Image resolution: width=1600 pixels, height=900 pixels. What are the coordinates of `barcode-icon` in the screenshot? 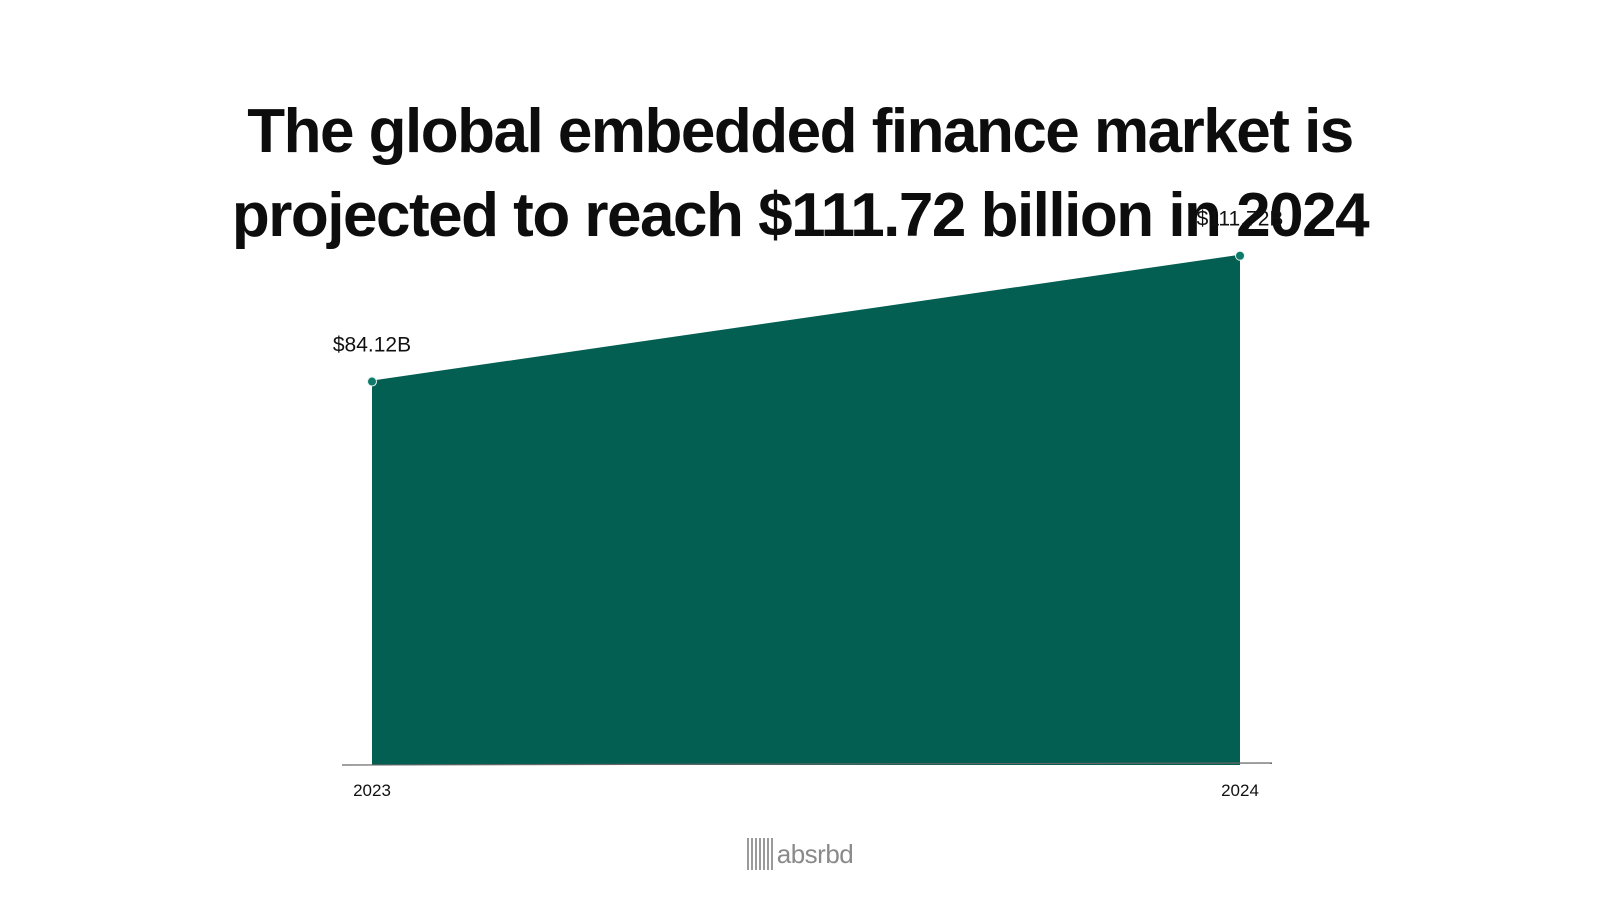 It's located at (759, 854).